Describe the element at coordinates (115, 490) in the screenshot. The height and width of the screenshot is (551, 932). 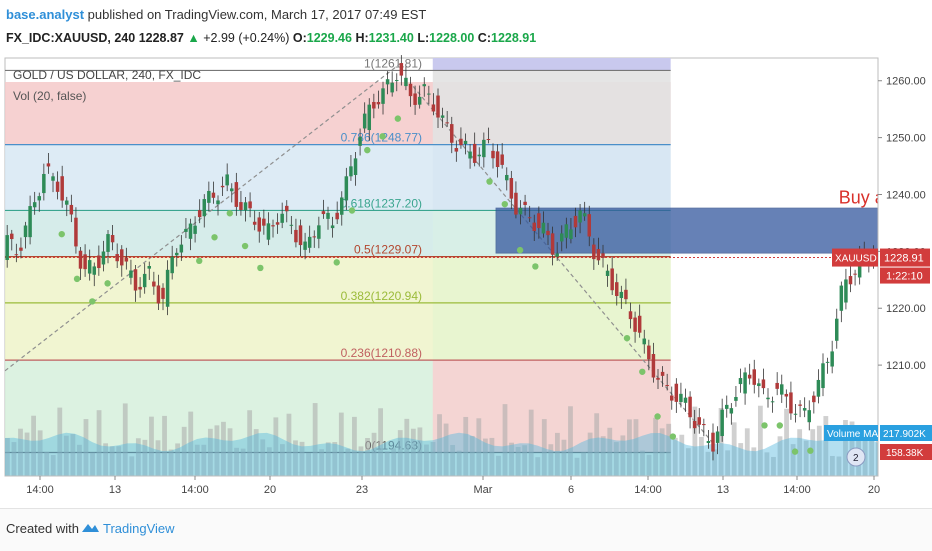
I see `x-tick-label: 13` at that location.